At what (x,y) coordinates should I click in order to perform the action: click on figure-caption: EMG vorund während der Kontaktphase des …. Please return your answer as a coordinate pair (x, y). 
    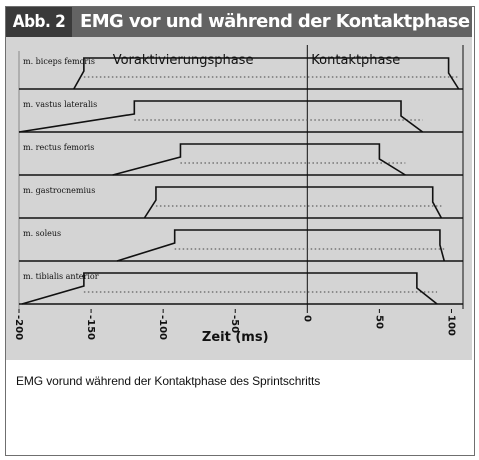
    Looking at the image, I should click on (168, 381).